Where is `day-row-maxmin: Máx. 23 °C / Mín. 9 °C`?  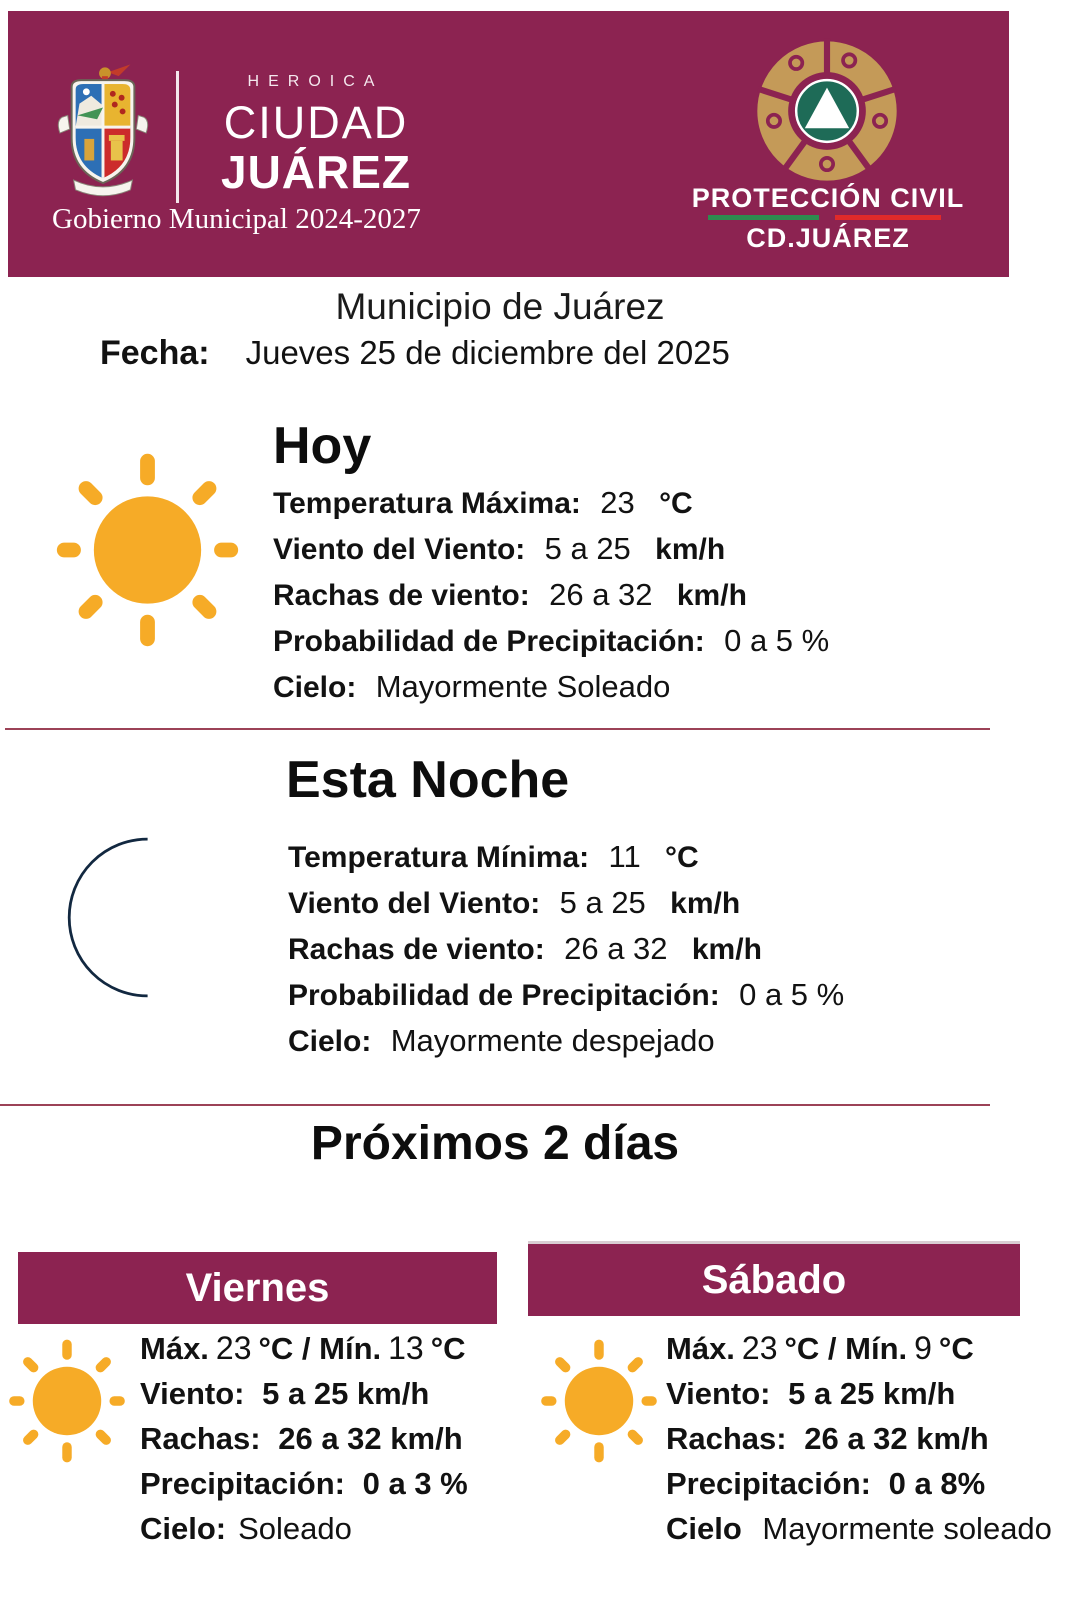
day-row-maxmin: Máx. 23 °C / Mín. 9 °C is located at coordinates (859, 1348).